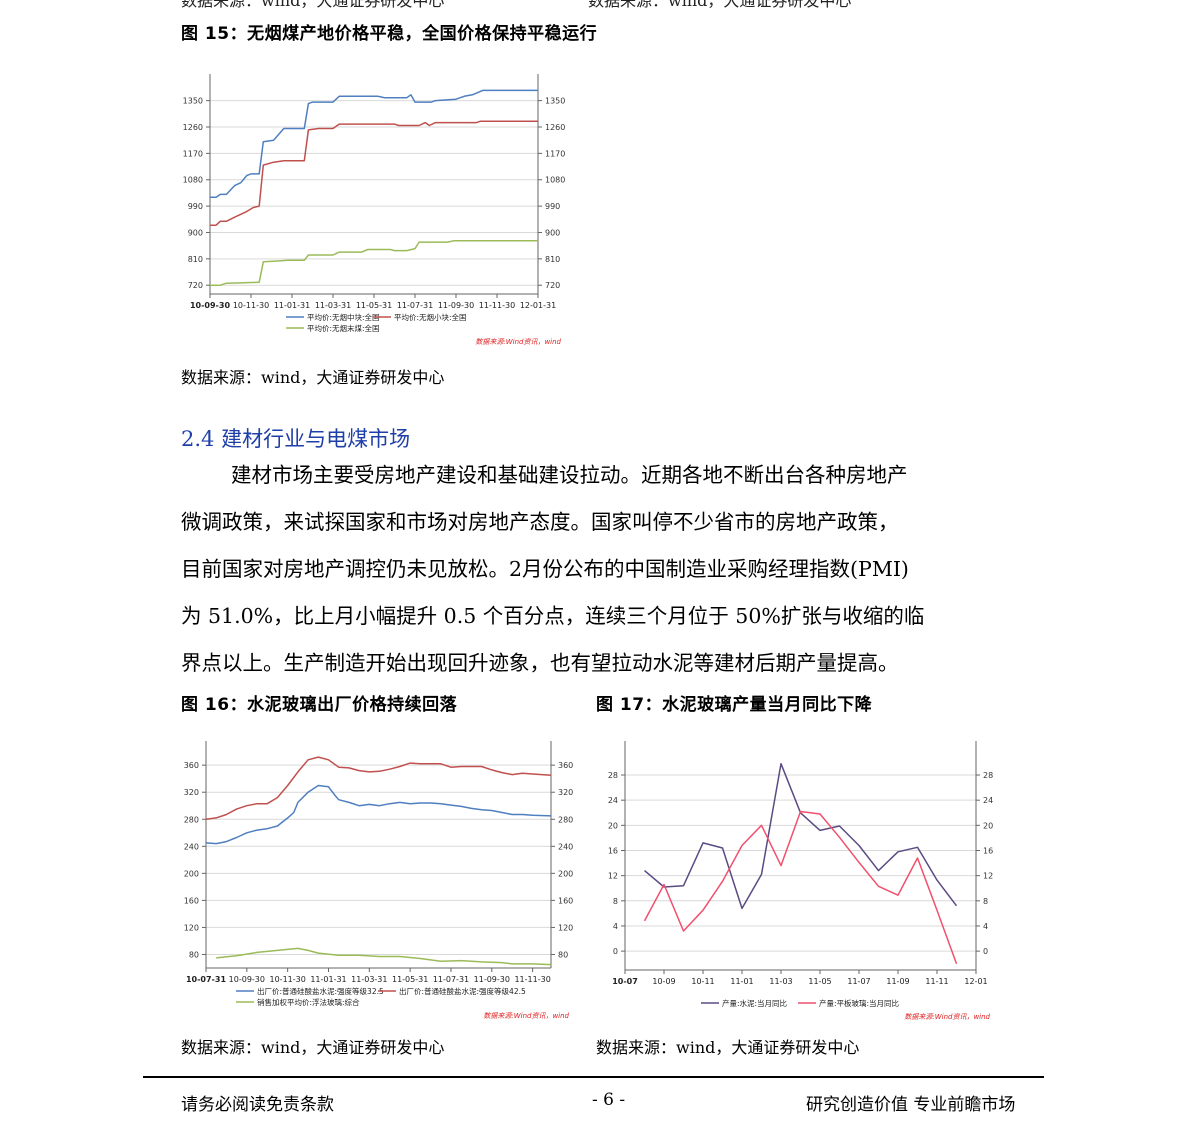 The image size is (1191, 1131). What do you see at coordinates (615, 951) in the screenshot?
I see `fig17-ytick-label-left: 0` at bounding box center [615, 951].